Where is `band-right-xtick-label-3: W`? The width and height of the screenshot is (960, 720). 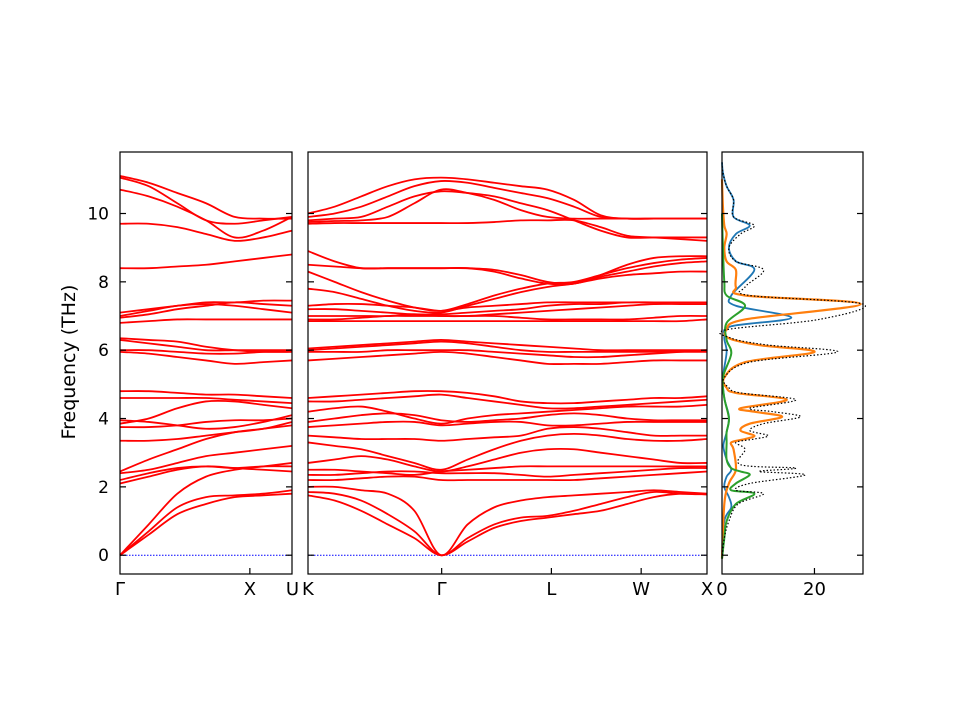
band-right-xtick-label-3: W is located at coordinates (641, 589).